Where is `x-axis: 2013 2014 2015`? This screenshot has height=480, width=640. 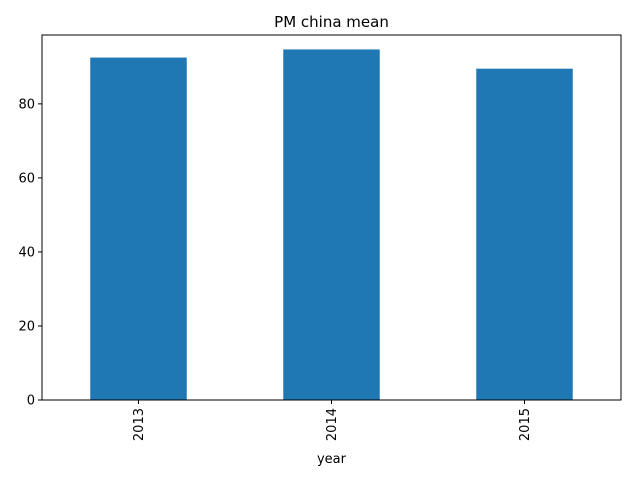
x-axis: 2013 2014 2015 is located at coordinates (332, 420).